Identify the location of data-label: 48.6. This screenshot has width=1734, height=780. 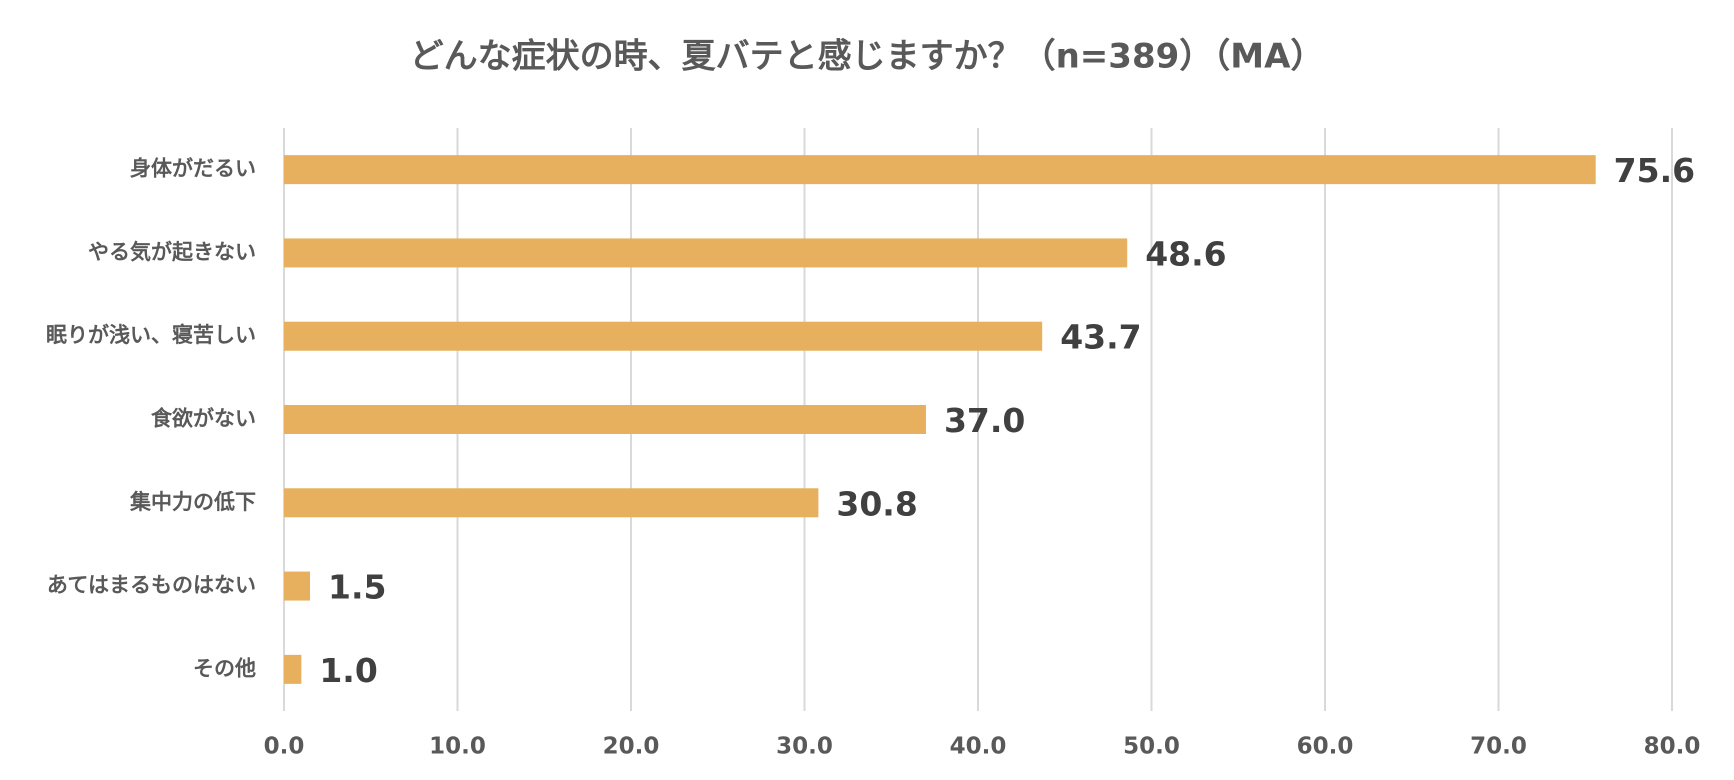
(1185, 253).